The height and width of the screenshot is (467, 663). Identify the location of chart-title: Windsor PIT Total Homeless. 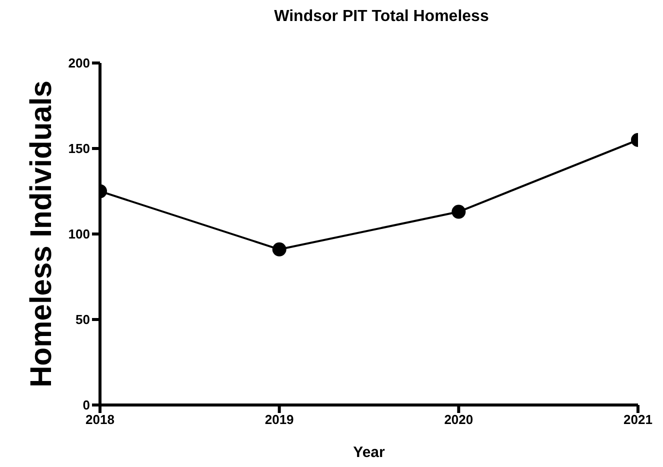
(381, 17).